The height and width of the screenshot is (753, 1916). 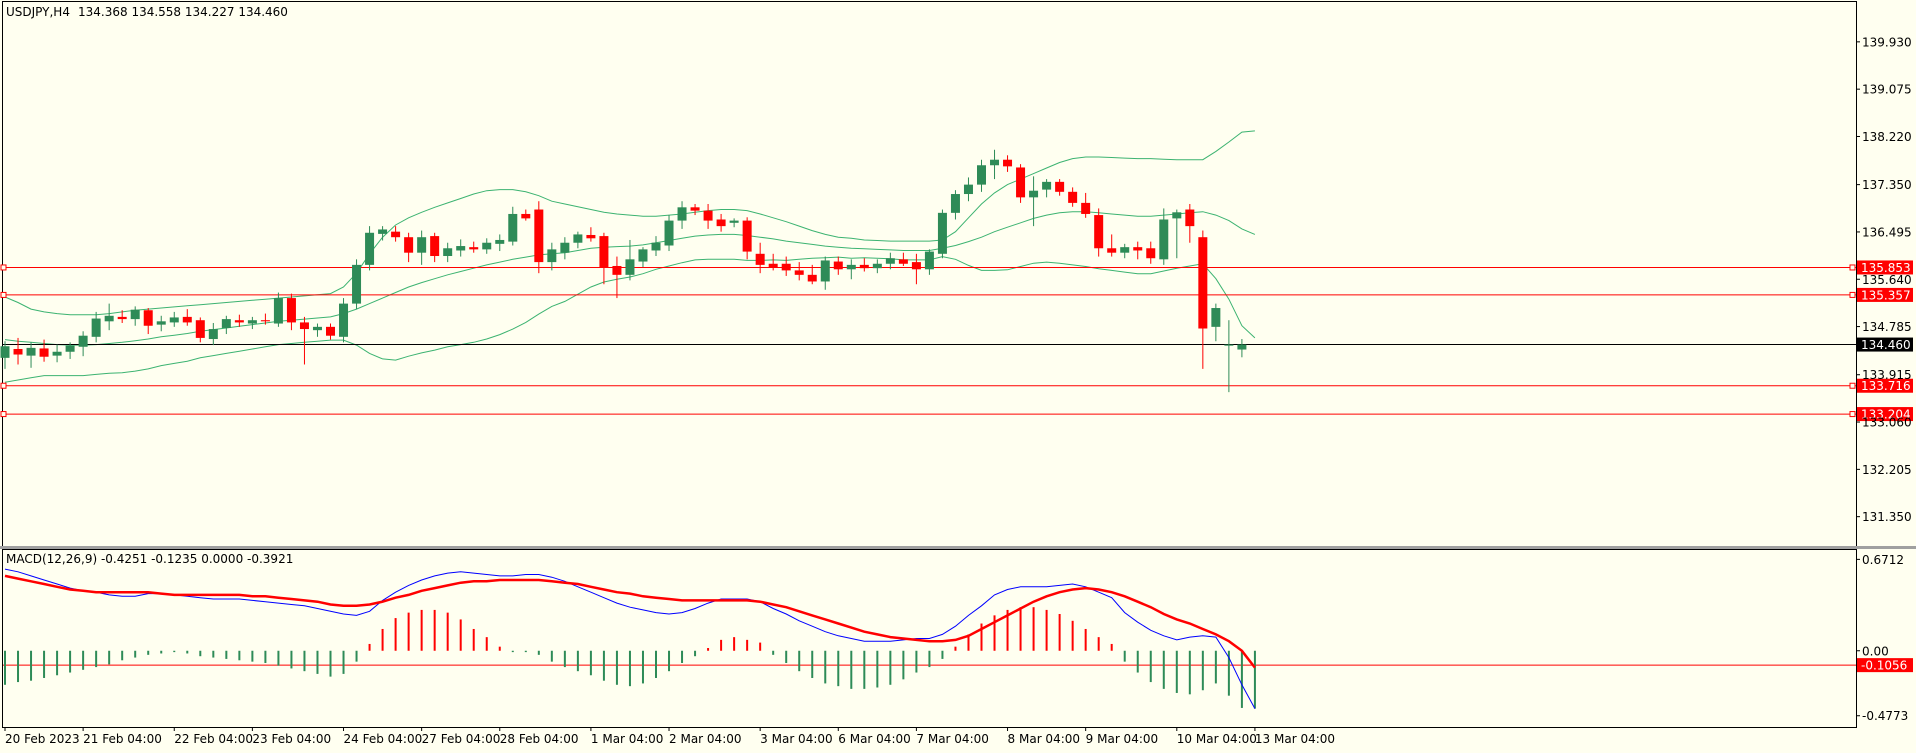 What do you see at coordinates (1887, 185) in the screenshot?
I see `price-tick-label: 137.350` at bounding box center [1887, 185].